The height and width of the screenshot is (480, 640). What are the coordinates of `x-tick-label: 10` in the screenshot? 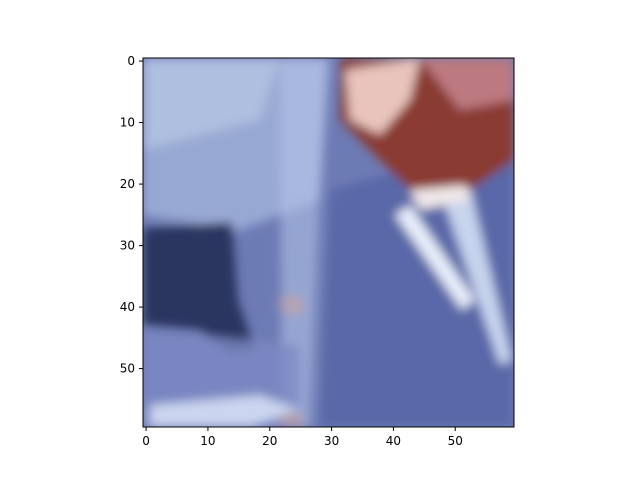 It's located at (207, 441).